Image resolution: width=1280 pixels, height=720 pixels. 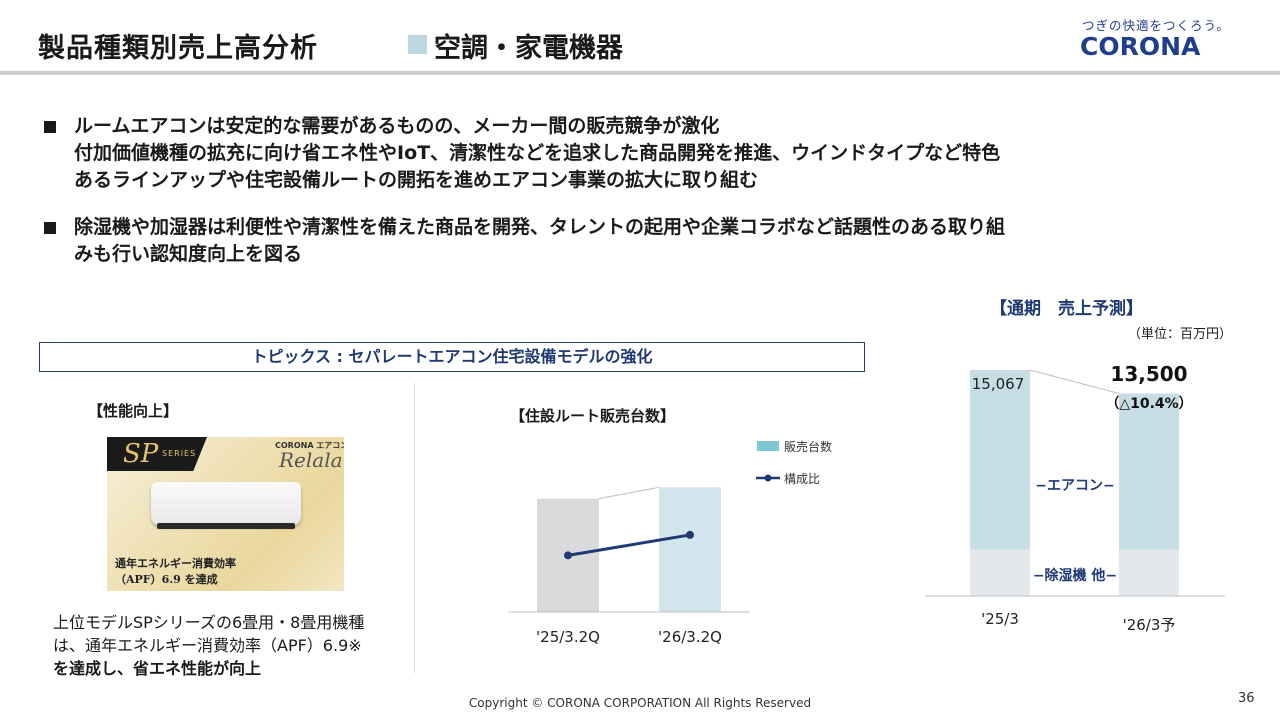 I want to click on page-number: 36, so click(x=1246, y=698).